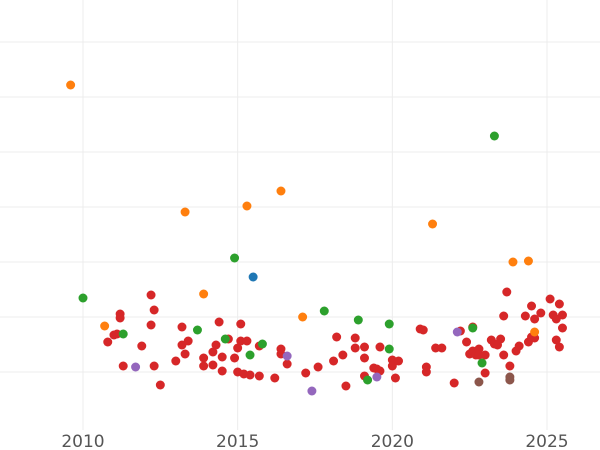 The image size is (600, 450). What do you see at coordinates (314, 441) in the screenshot?
I see `x-axis-ticks: 2010 2015 2020 2025` at bounding box center [314, 441].